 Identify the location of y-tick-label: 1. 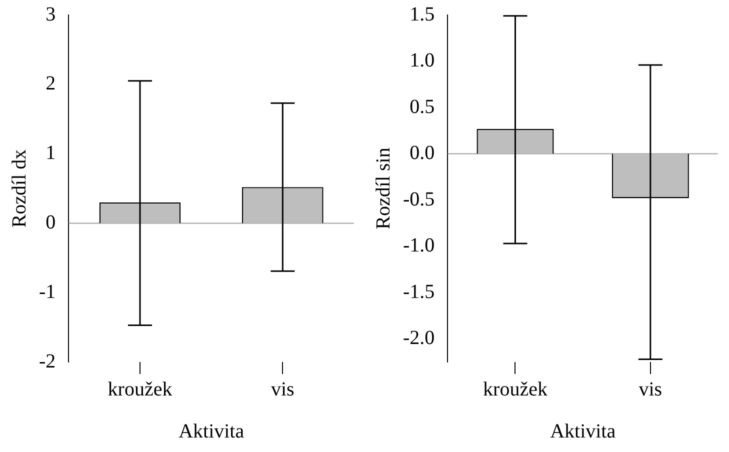
(51, 153).